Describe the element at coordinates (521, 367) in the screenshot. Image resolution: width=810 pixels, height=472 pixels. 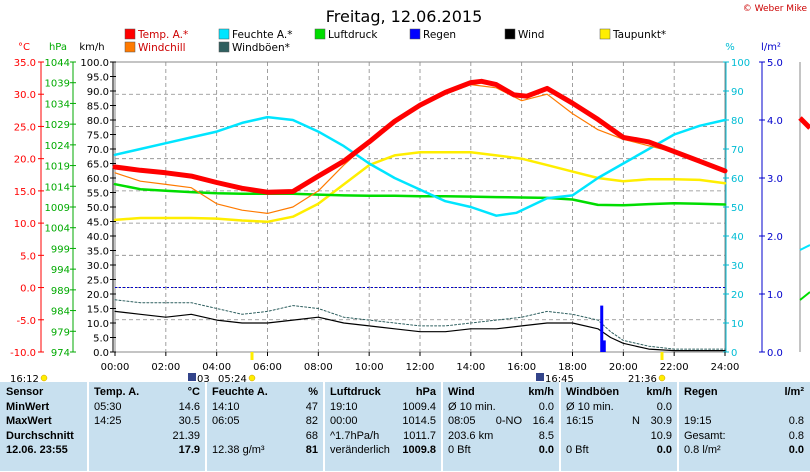
I see `time-label: 16:00` at that location.